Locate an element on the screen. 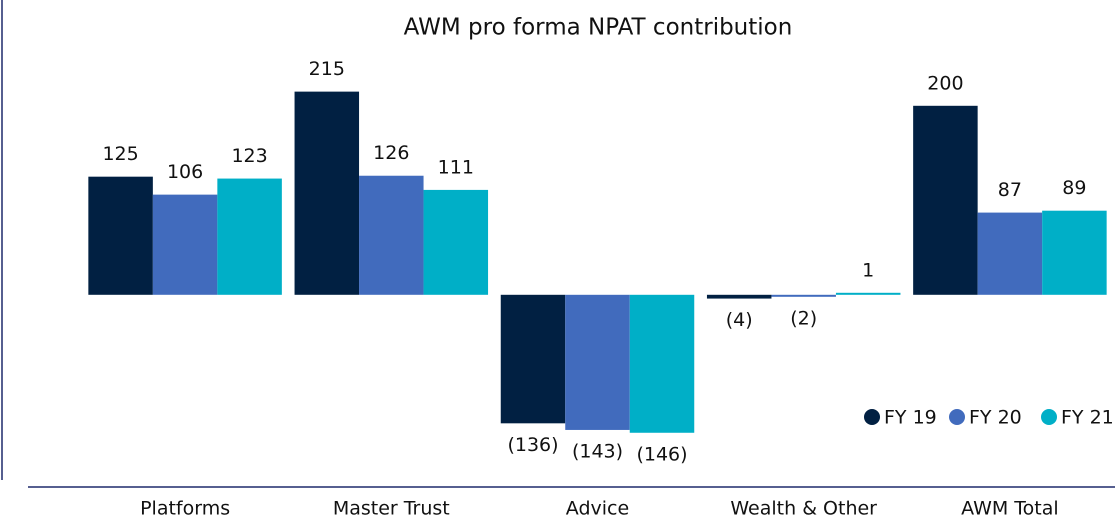  data-label: (143) is located at coordinates (597, 451).